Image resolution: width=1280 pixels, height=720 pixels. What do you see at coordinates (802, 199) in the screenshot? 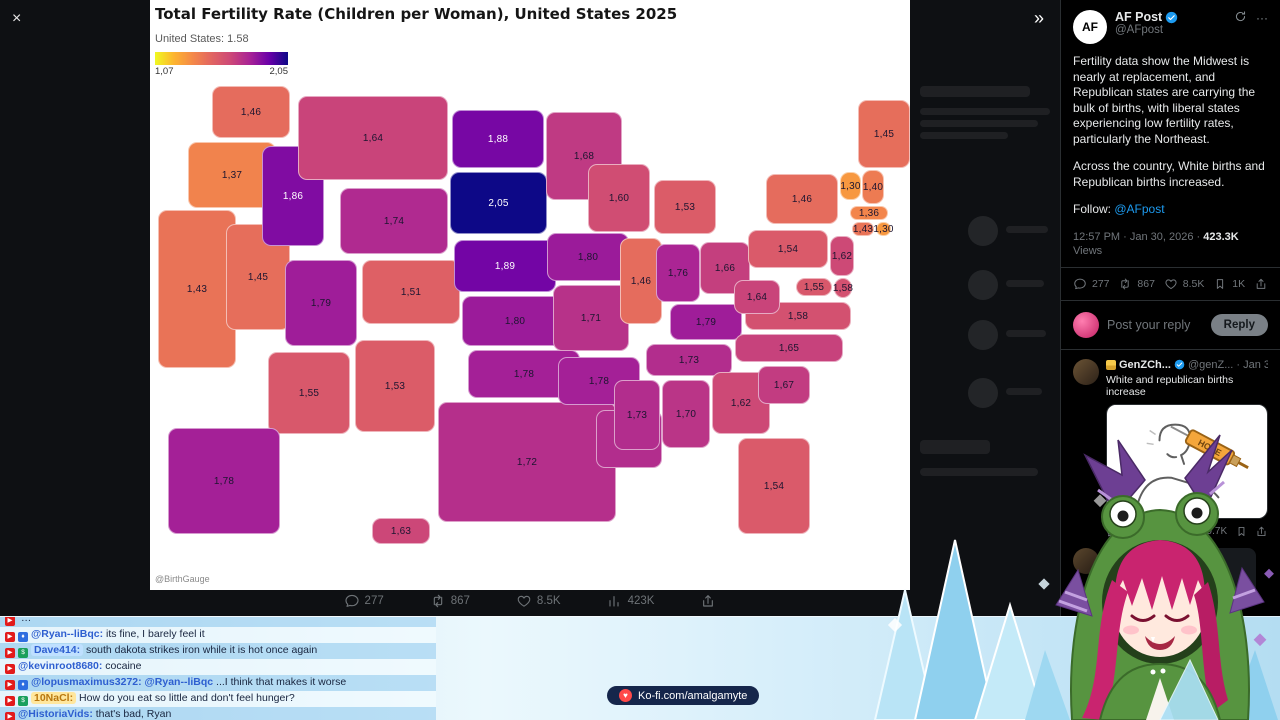
I see `state-NY: 1,46` at bounding box center [802, 199].